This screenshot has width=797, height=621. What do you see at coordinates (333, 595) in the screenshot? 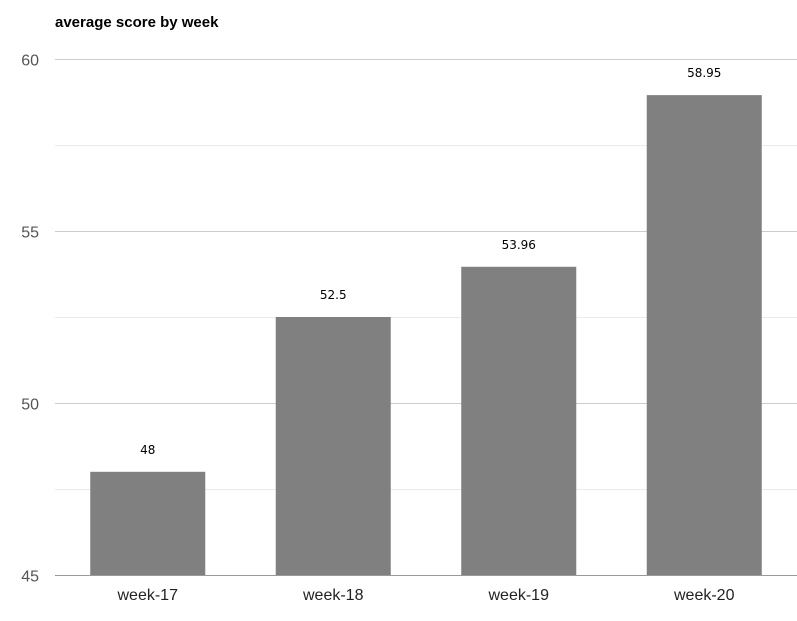
I see `x-category-label: week-18` at bounding box center [333, 595].